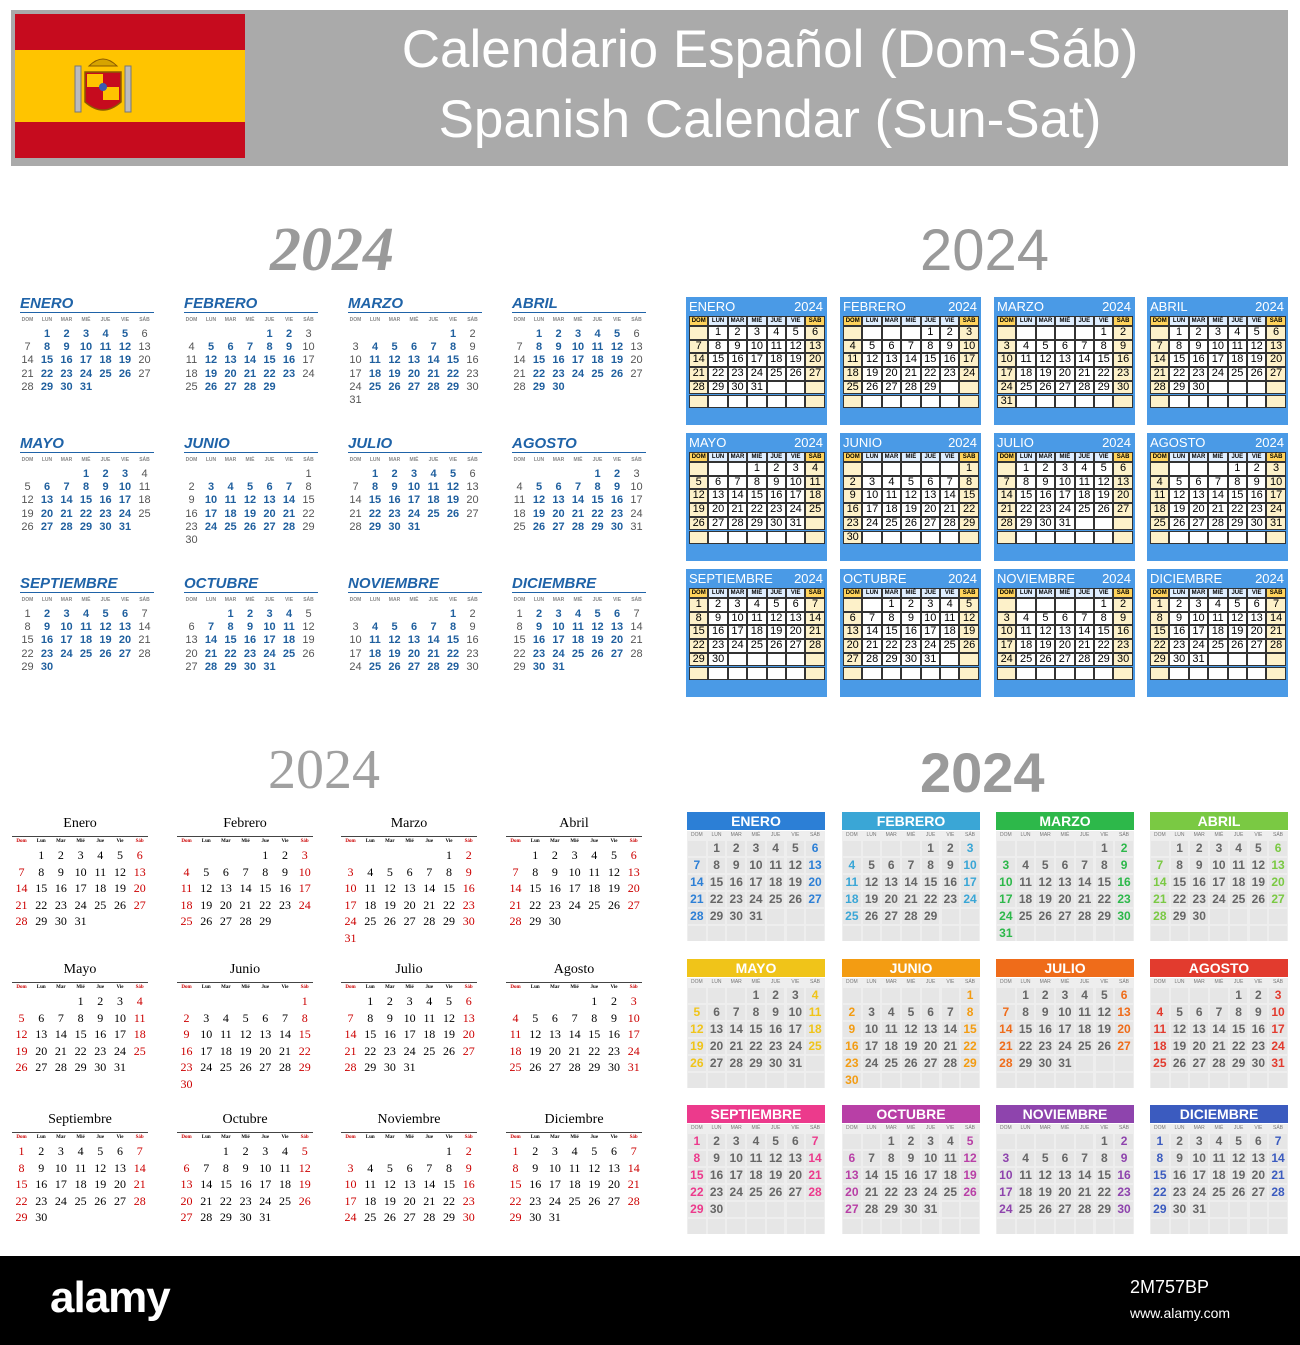 The width and height of the screenshot is (1300, 1345). I want to click on day-cell: 21, so click(950, 510).